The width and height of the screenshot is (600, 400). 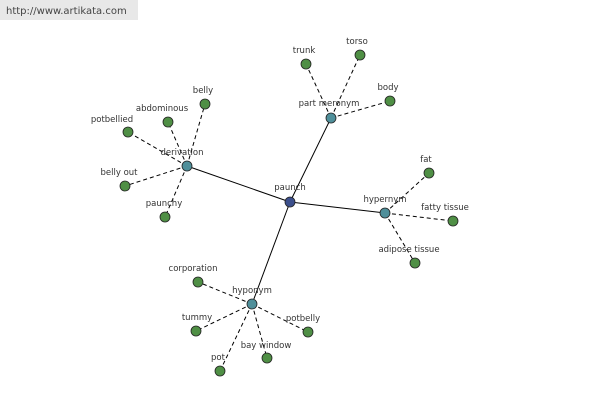 I want to click on word-node-label: abdominous, so click(x=162, y=109).